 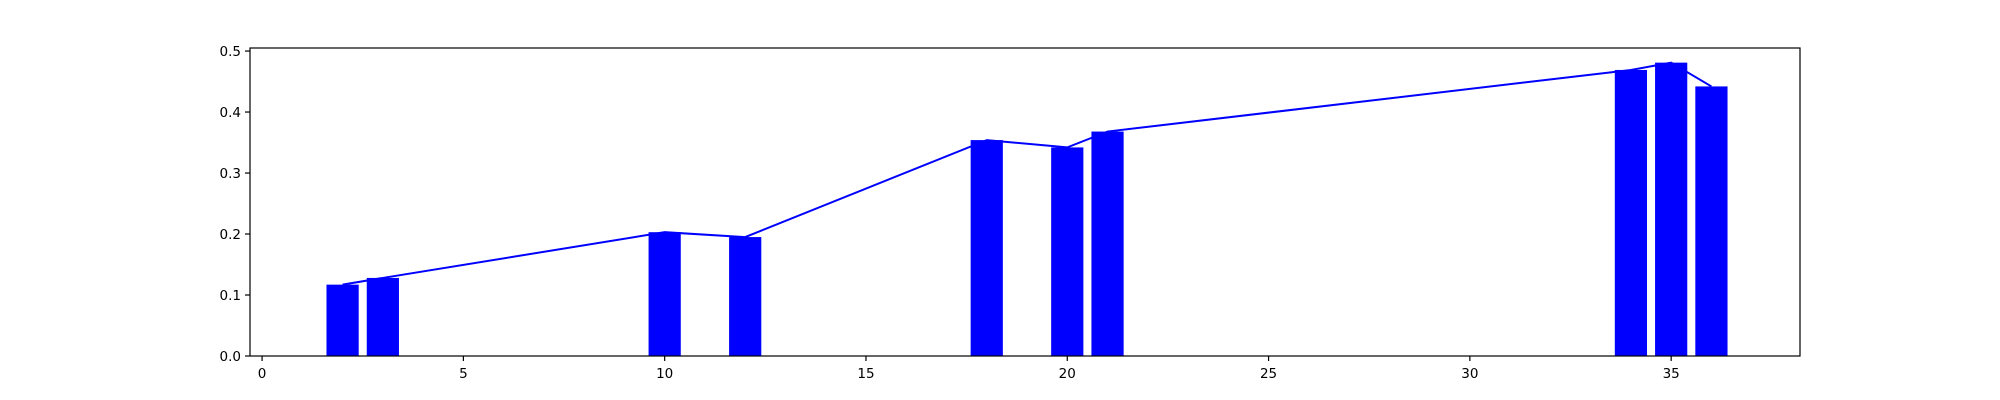 I want to click on y-tick-label-2: 0.2, so click(x=230, y=235).